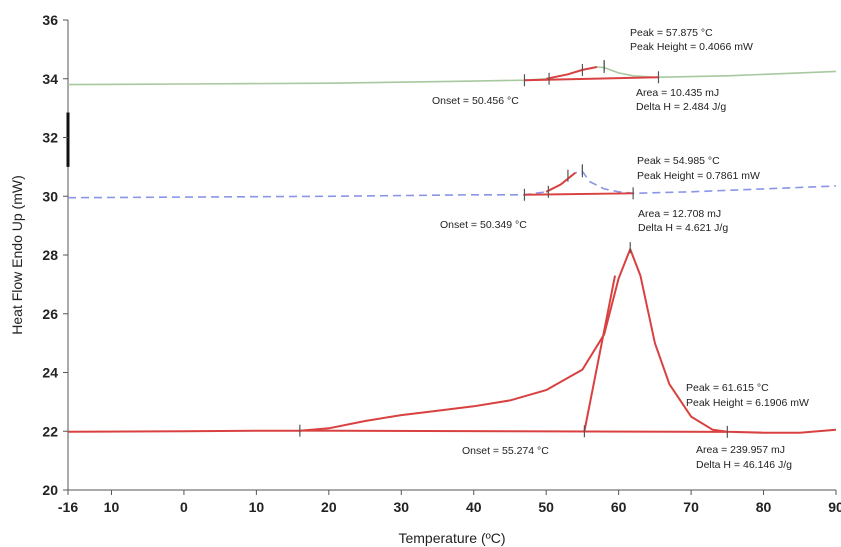 The image size is (841, 547). I want to click on series-1-baseline, so click(591, 79).